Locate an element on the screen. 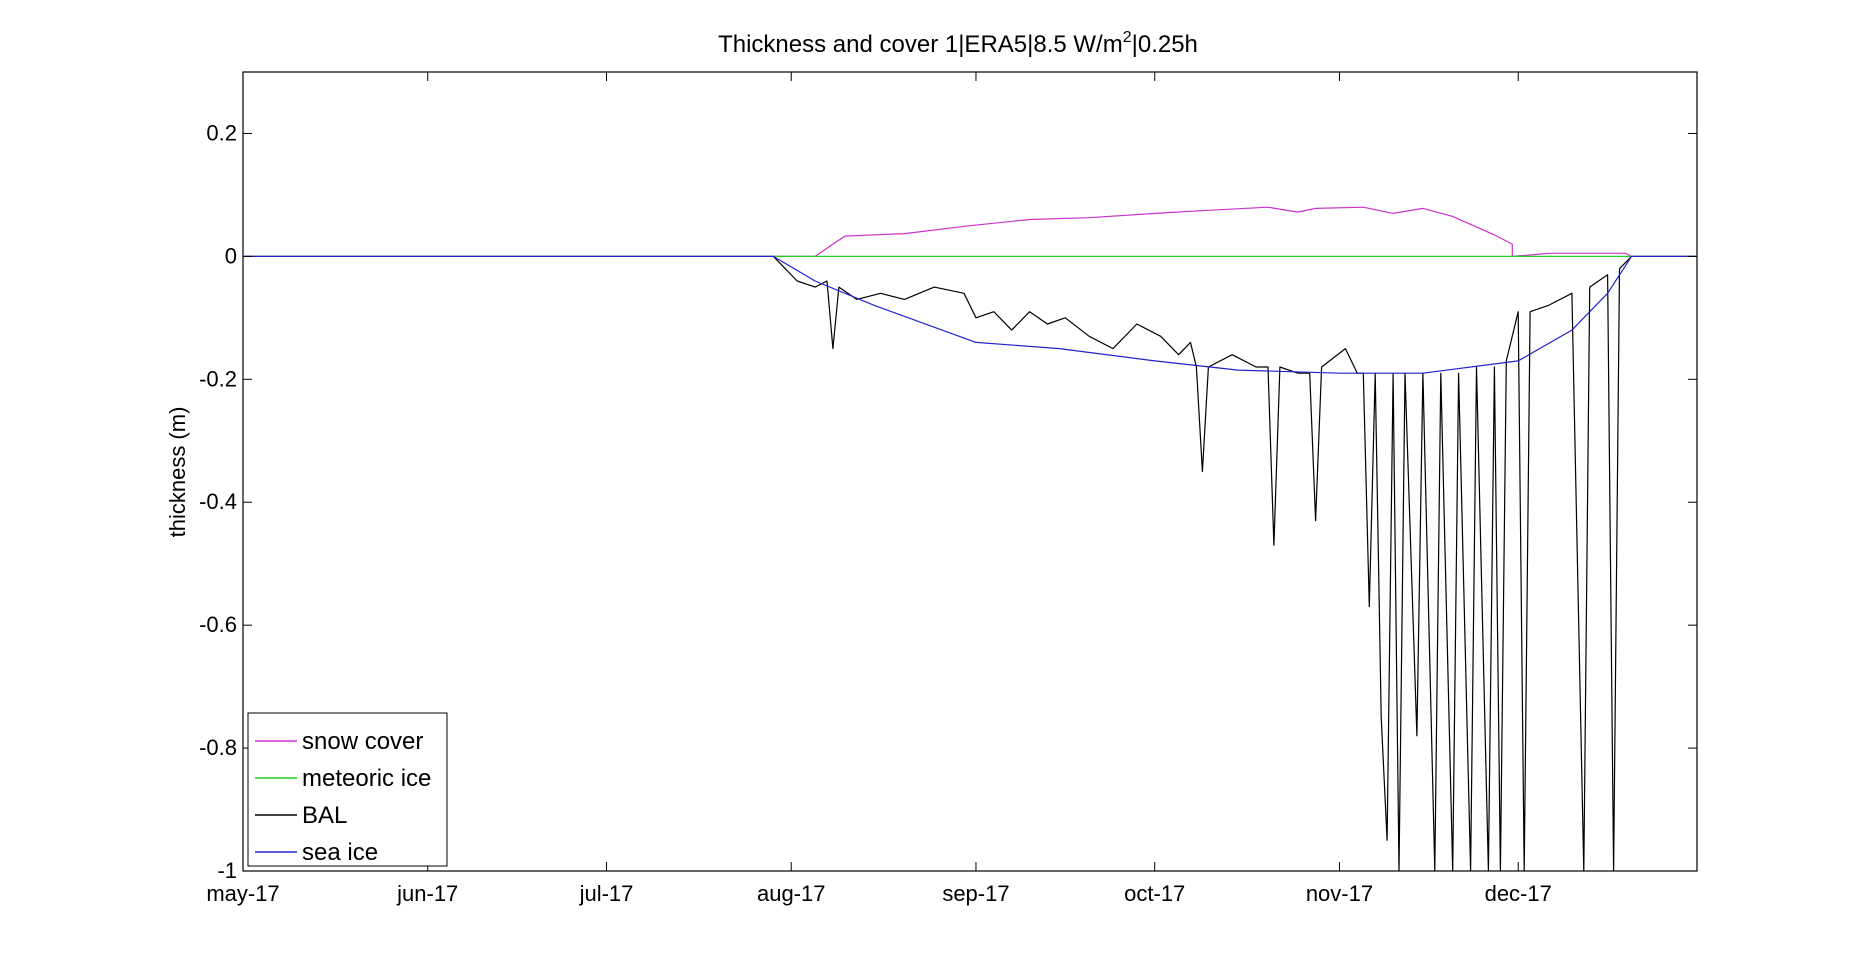  y-tick-label-0: 0.2 is located at coordinates (221, 132).